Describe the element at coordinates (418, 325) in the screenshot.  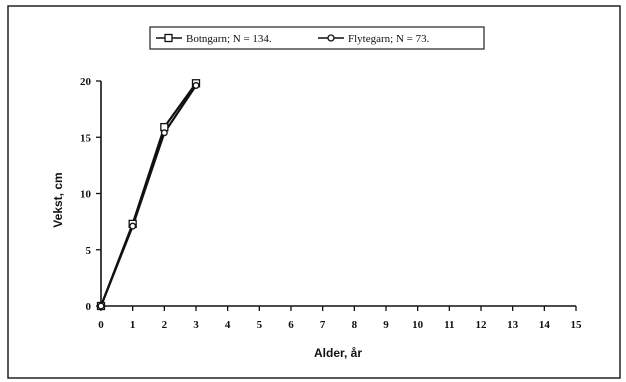
I see `x-tick-label: 10` at that location.